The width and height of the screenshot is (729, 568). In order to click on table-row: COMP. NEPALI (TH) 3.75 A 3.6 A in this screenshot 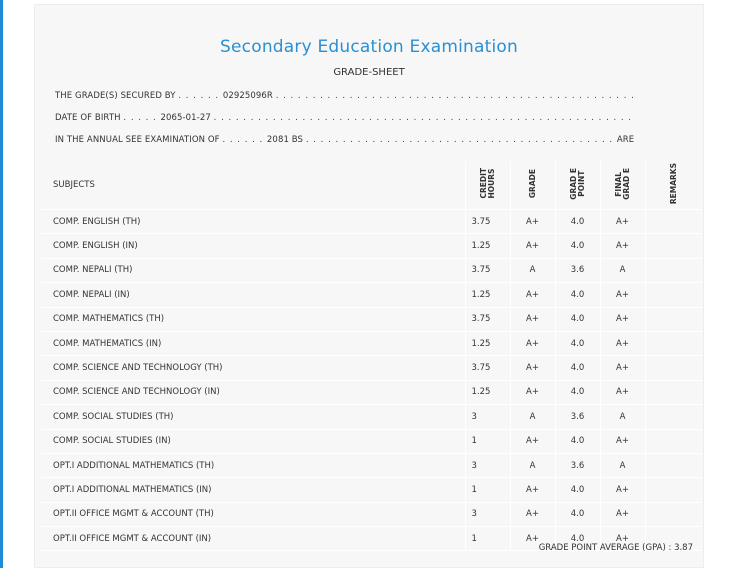, I will do `click(371, 271)`.